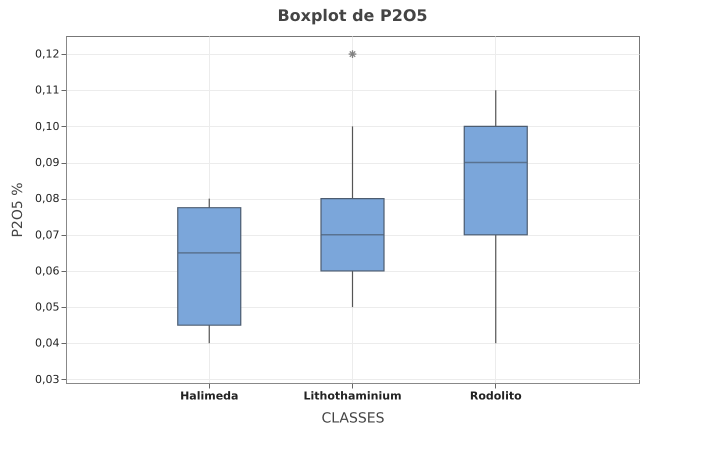 Image resolution: width=701 pixels, height=450 pixels. What do you see at coordinates (47, 90) in the screenshot?
I see `y-tick-label: 0,11` at bounding box center [47, 90].